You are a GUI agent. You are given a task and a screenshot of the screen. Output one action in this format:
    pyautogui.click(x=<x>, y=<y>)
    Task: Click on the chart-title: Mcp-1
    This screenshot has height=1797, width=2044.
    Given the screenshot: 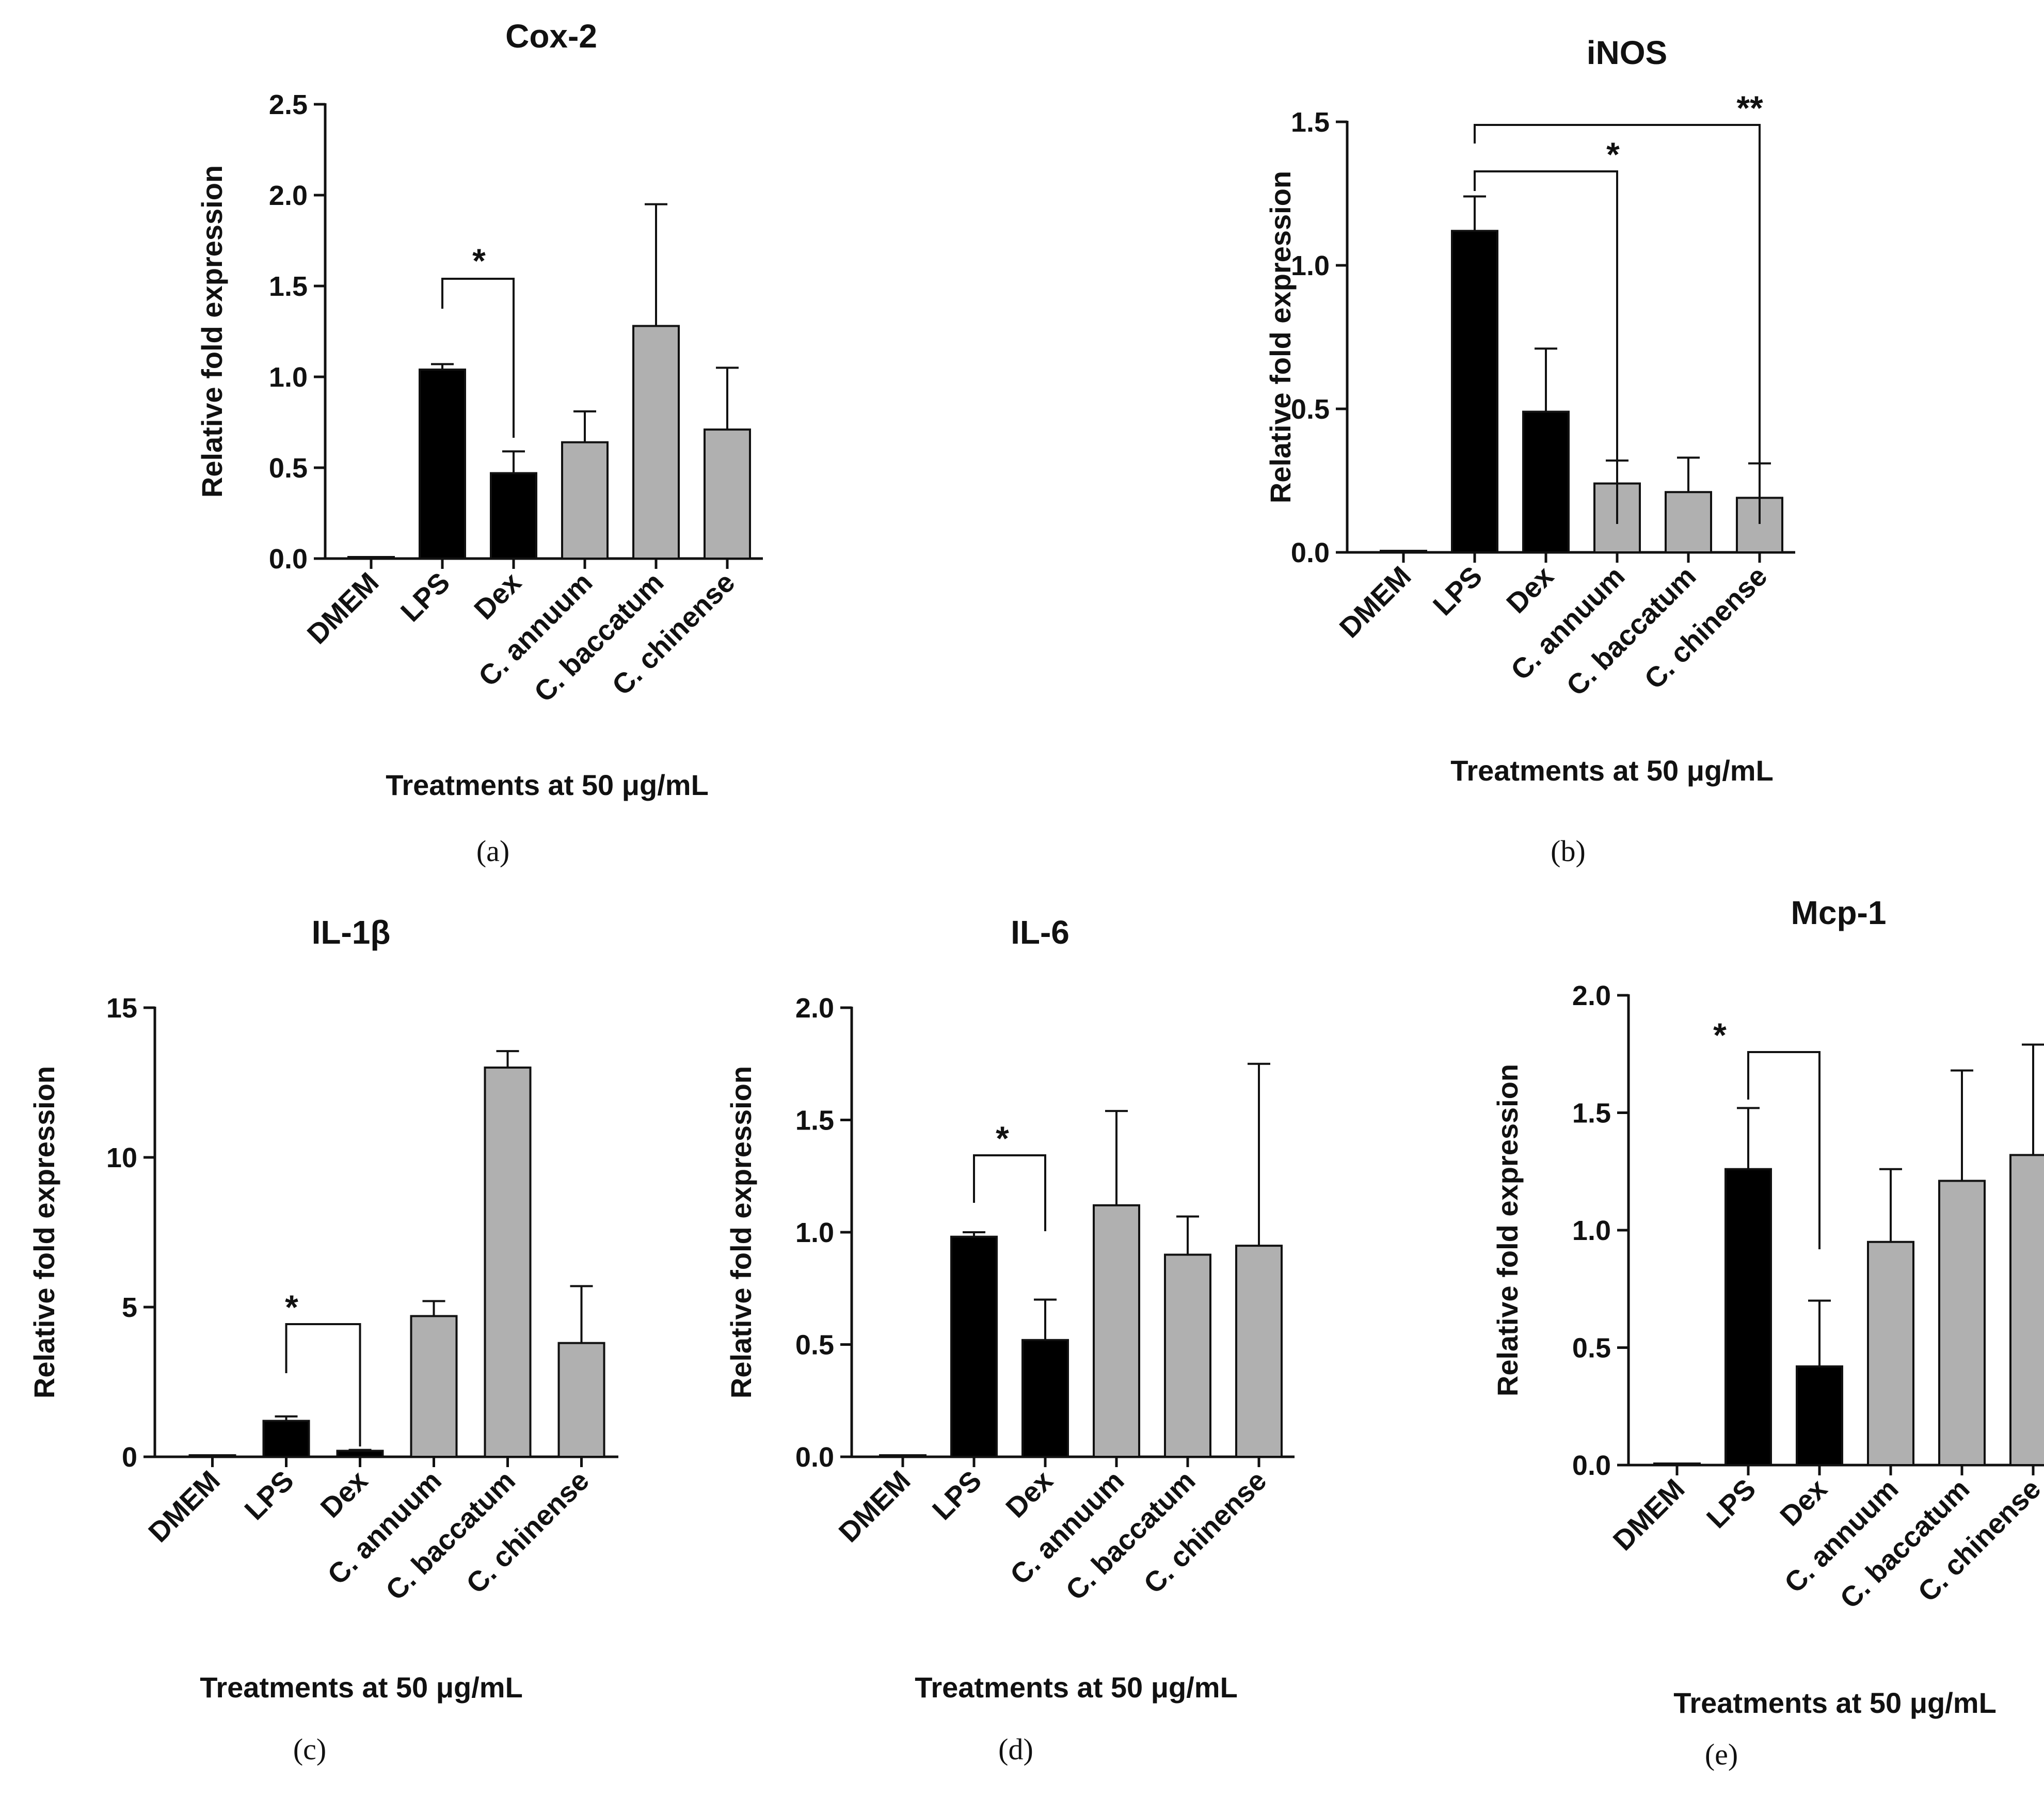 What is the action you would take?
    pyautogui.click(x=1839, y=912)
    